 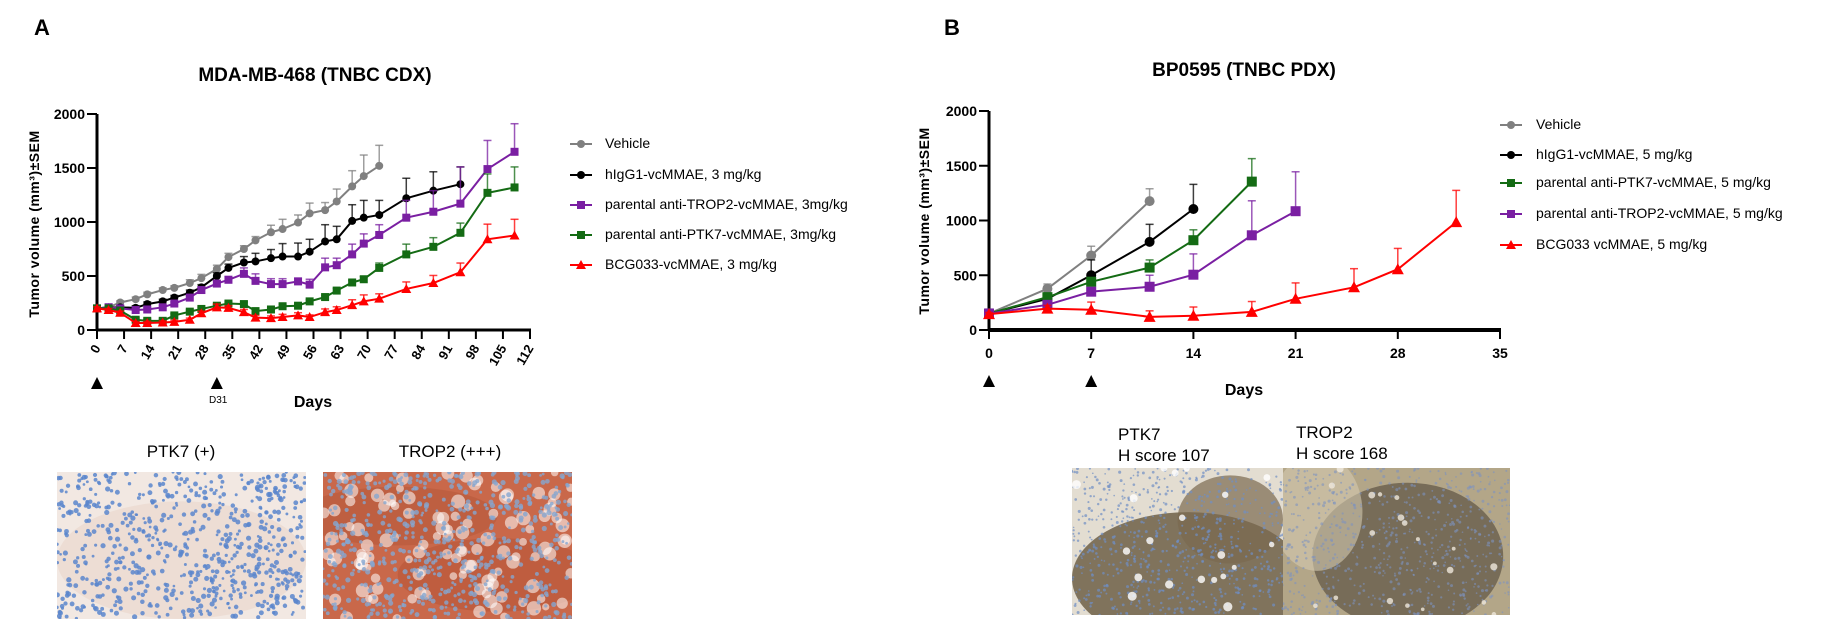 I want to click on series-line, so click(x=1069, y=257).